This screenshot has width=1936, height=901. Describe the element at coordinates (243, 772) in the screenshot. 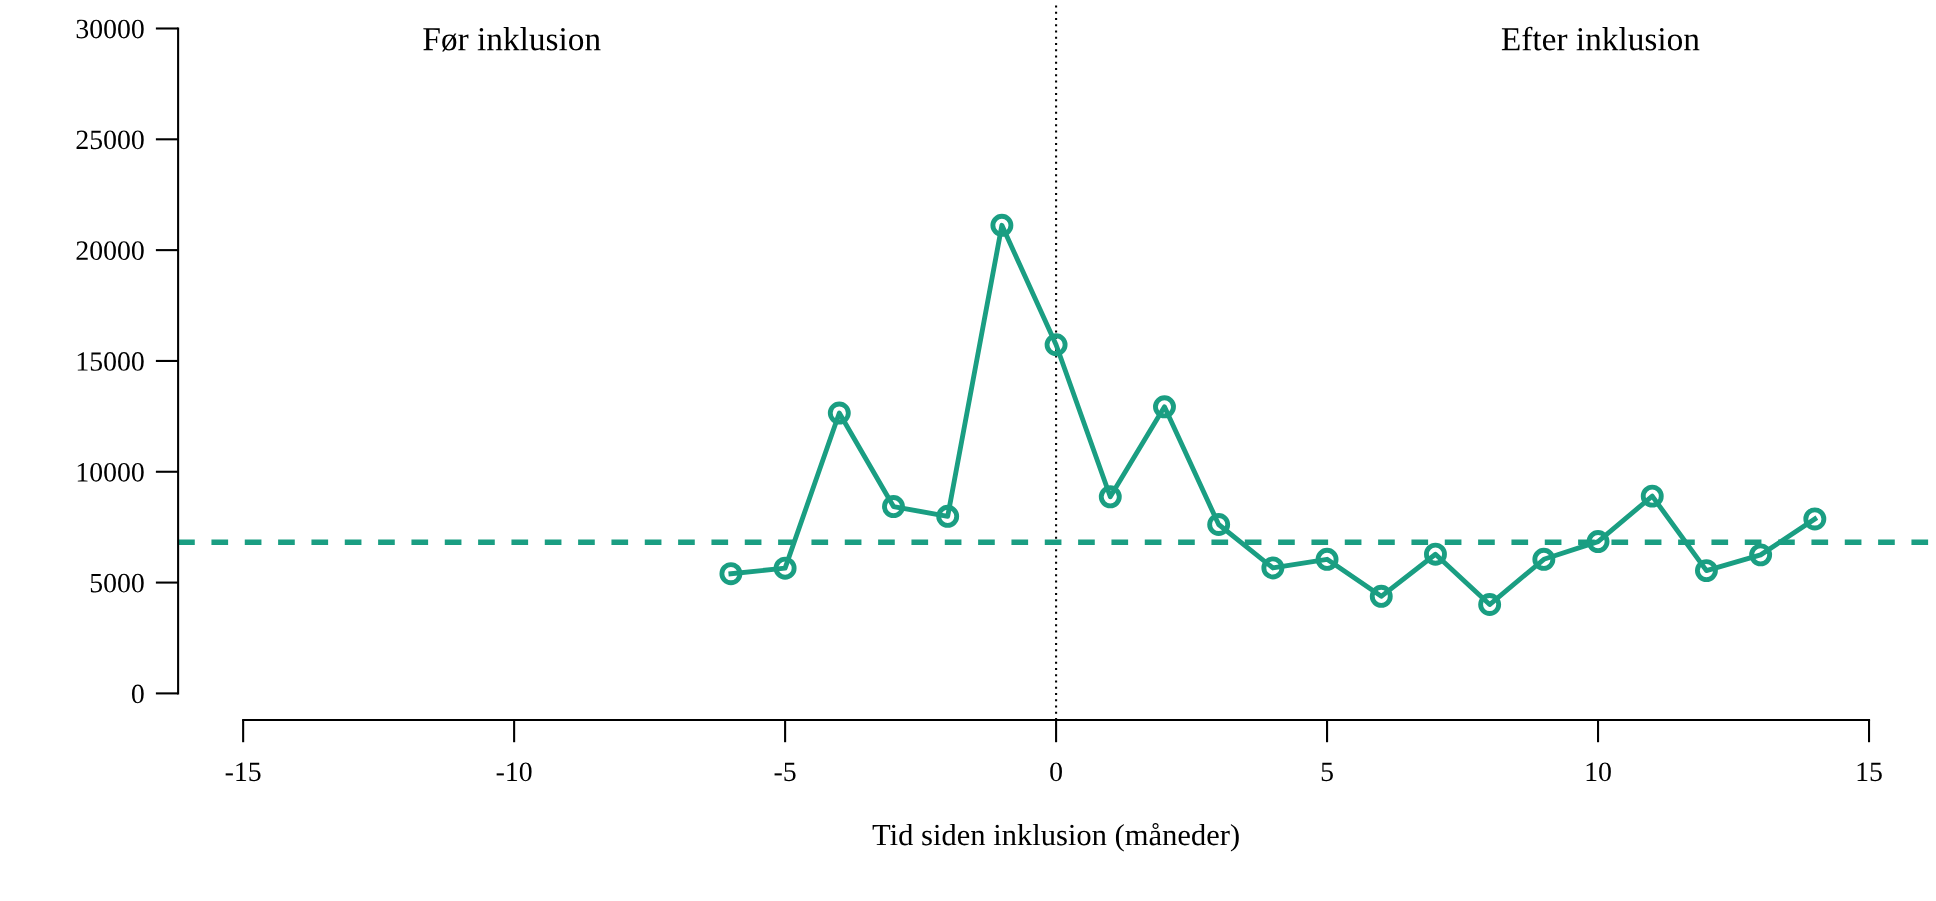

I see `x-tick-label: -15` at that location.